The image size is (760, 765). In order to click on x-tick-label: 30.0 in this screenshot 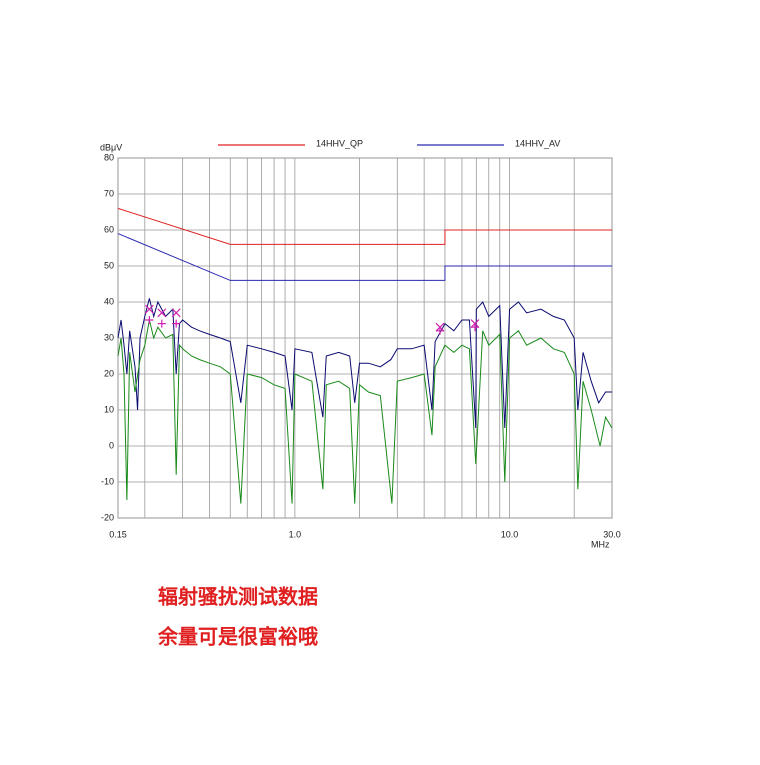, I will do `click(612, 534)`.